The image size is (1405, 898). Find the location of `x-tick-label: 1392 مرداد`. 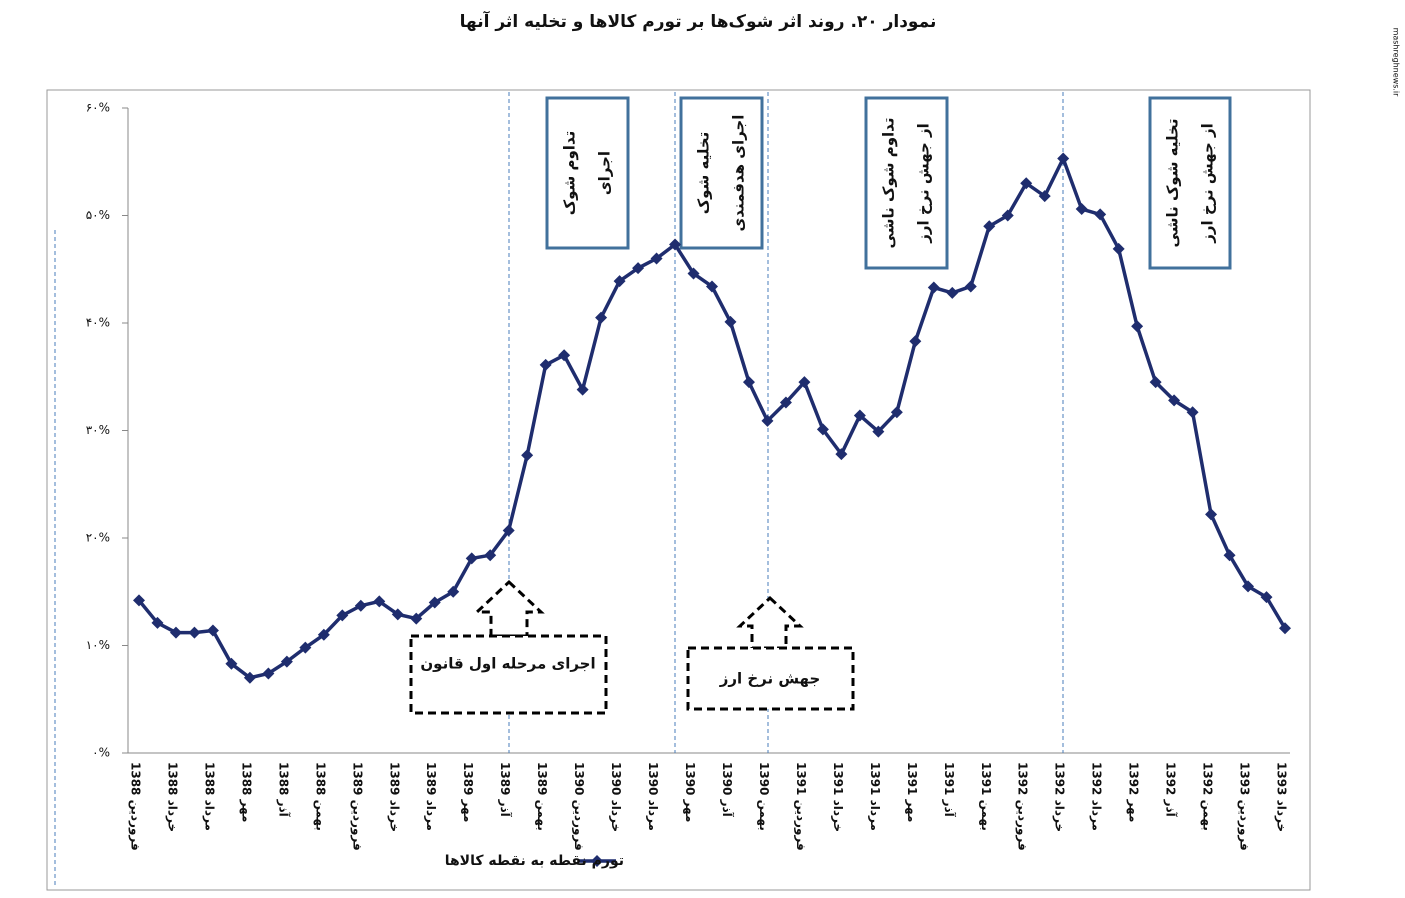

x-tick-label: 1392 مرداد is located at coordinates (1097, 796).